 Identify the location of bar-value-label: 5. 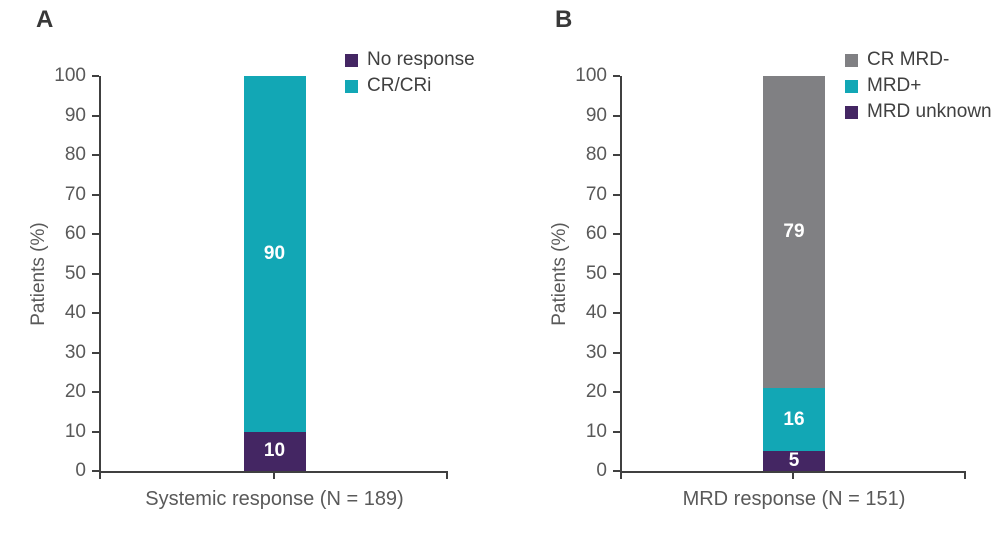
(794, 461).